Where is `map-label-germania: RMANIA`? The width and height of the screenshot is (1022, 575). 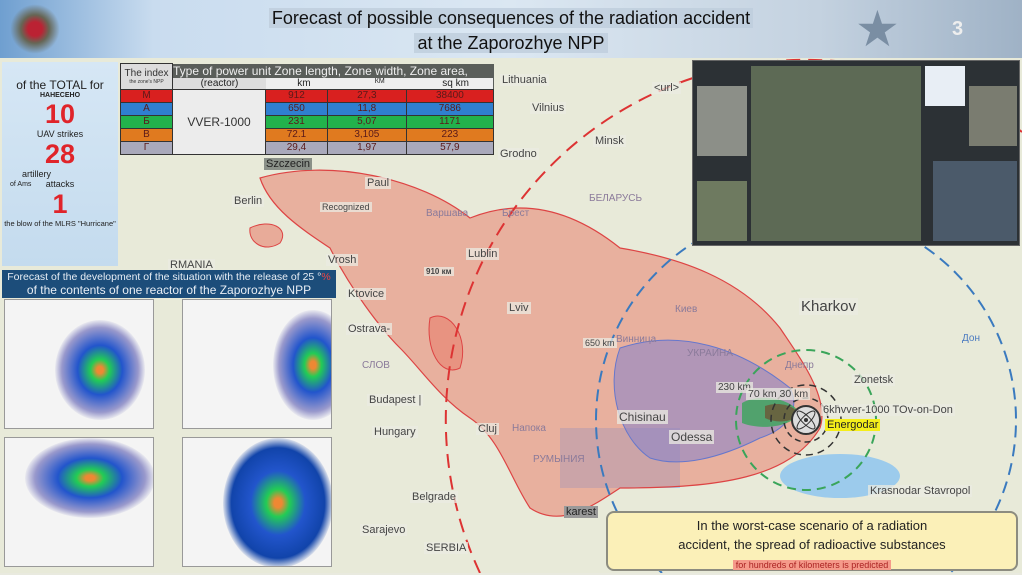 map-label-germania: RMANIA is located at coordinates (191, 265).